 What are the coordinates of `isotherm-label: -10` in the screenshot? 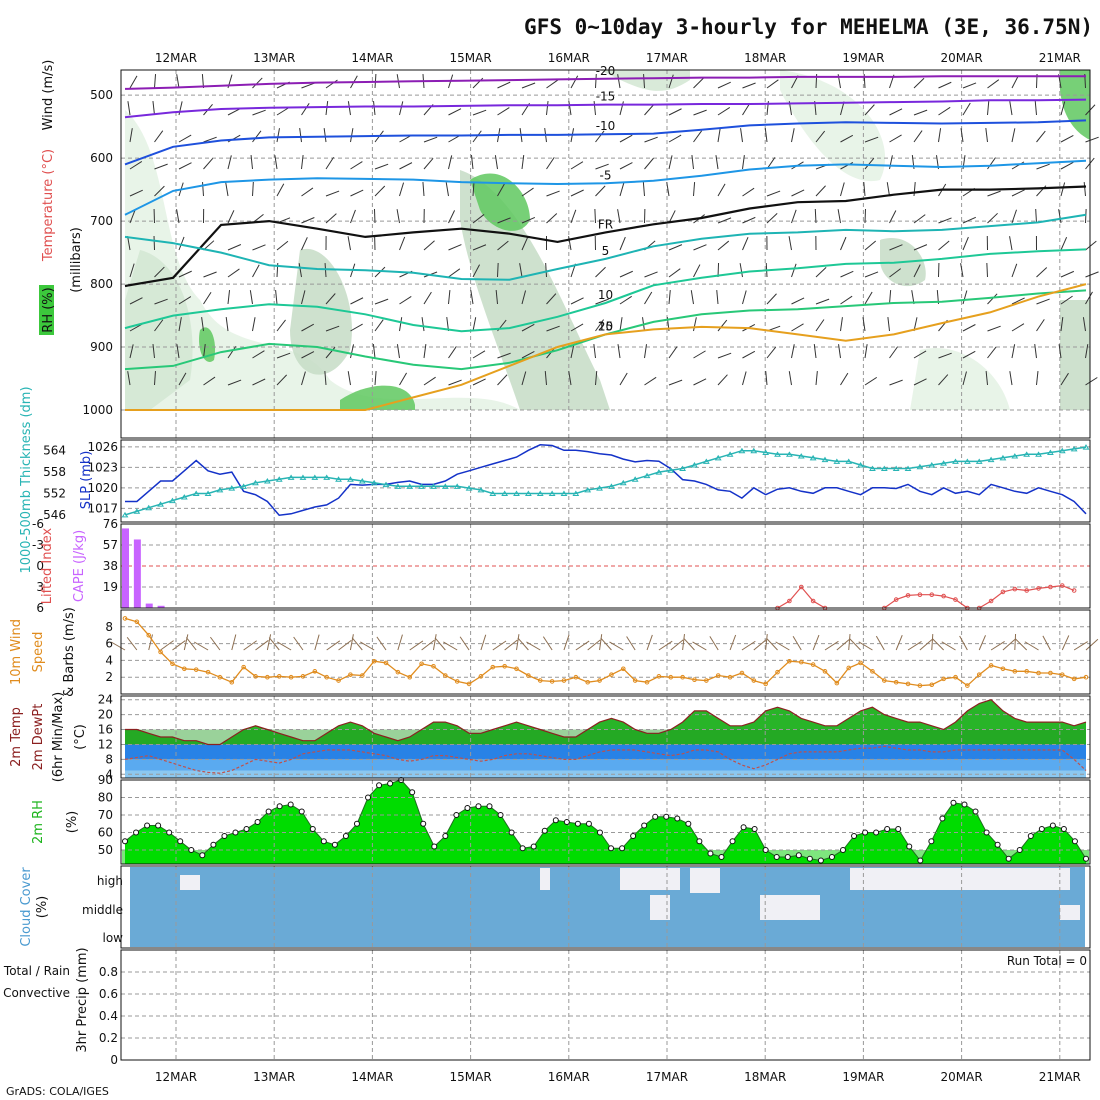 It's located at (606, 126).